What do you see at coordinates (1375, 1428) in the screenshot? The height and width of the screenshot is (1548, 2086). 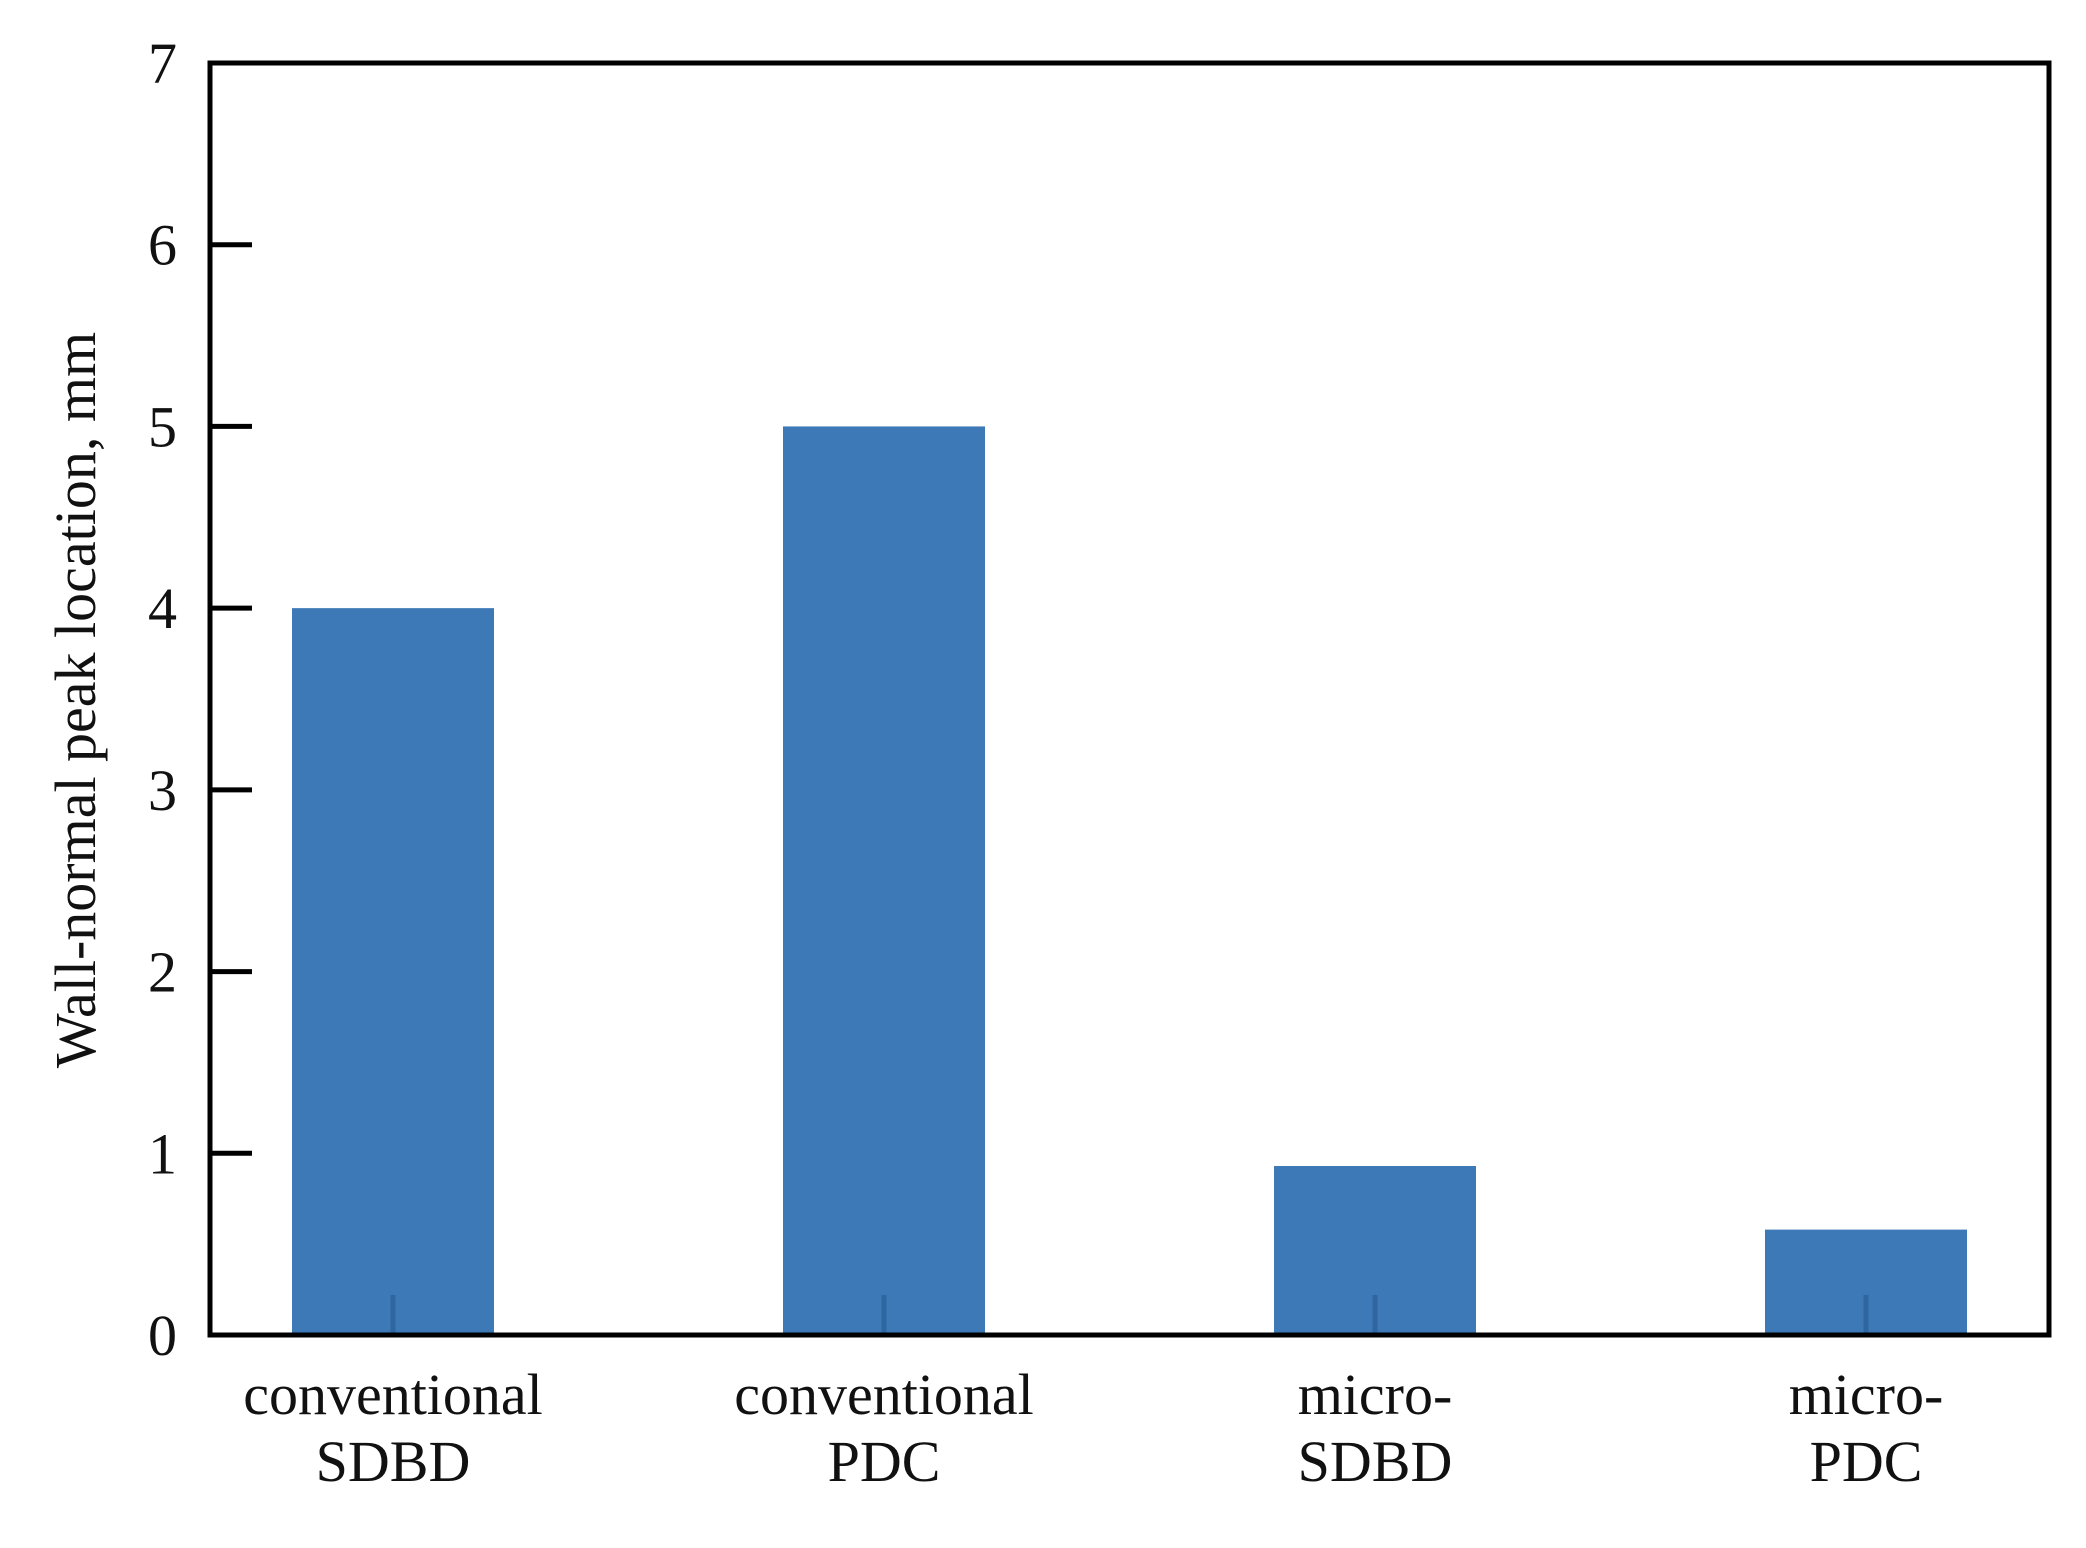 I see `category-label-2: micro-SDBD` at bounding box center [1375, 1428].